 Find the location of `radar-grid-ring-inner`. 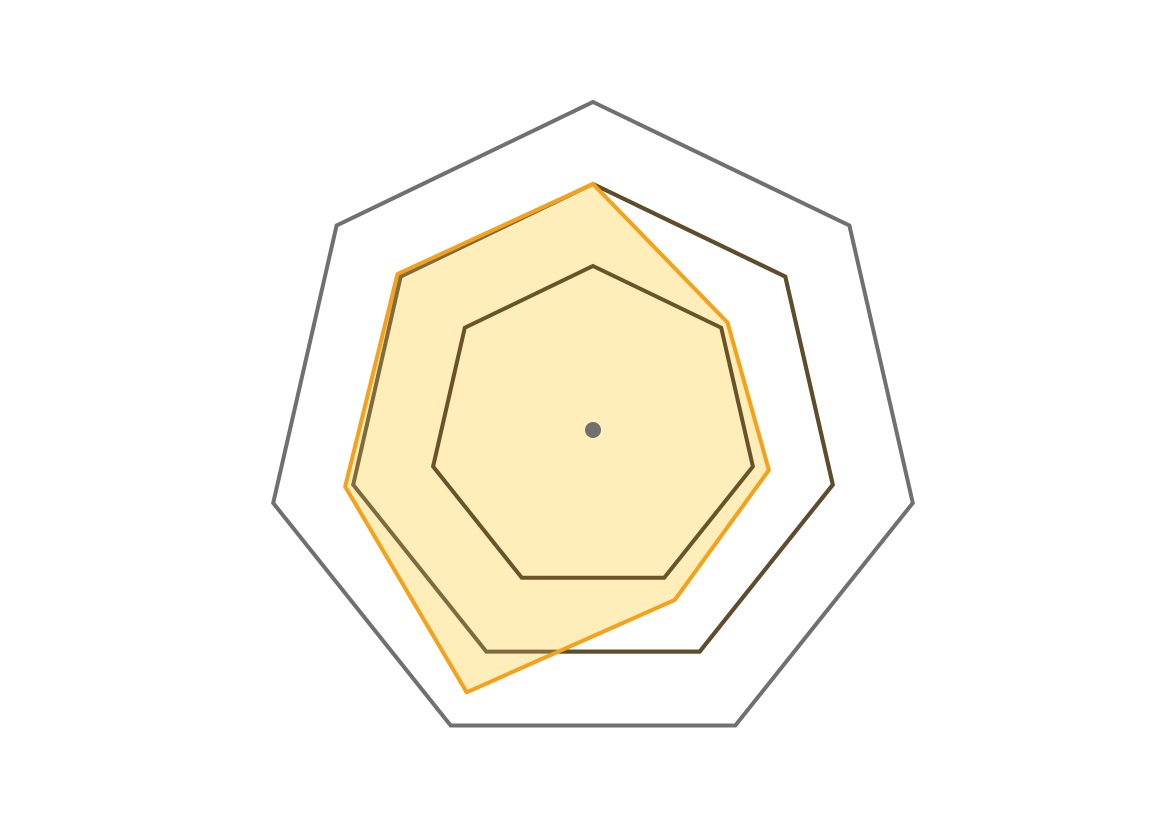

radar-grid-ring-inner is located at coordinates (593, 421).